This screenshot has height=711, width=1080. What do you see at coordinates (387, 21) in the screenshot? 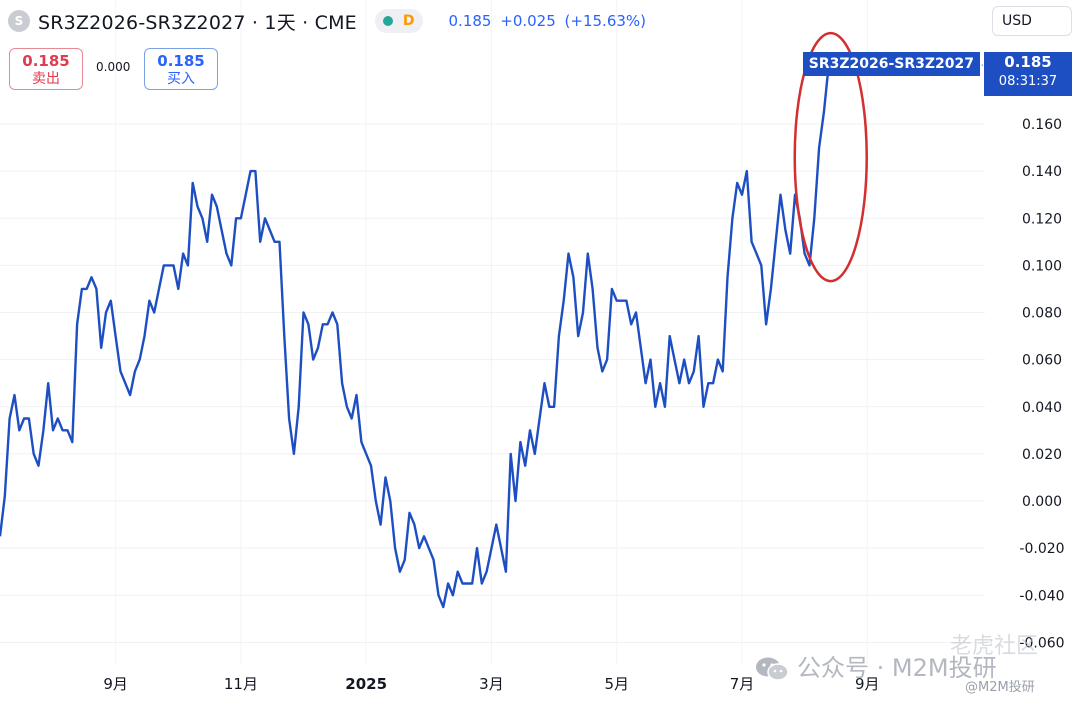
I see `market-open-dot-icon` at bounding box center [387, 21].